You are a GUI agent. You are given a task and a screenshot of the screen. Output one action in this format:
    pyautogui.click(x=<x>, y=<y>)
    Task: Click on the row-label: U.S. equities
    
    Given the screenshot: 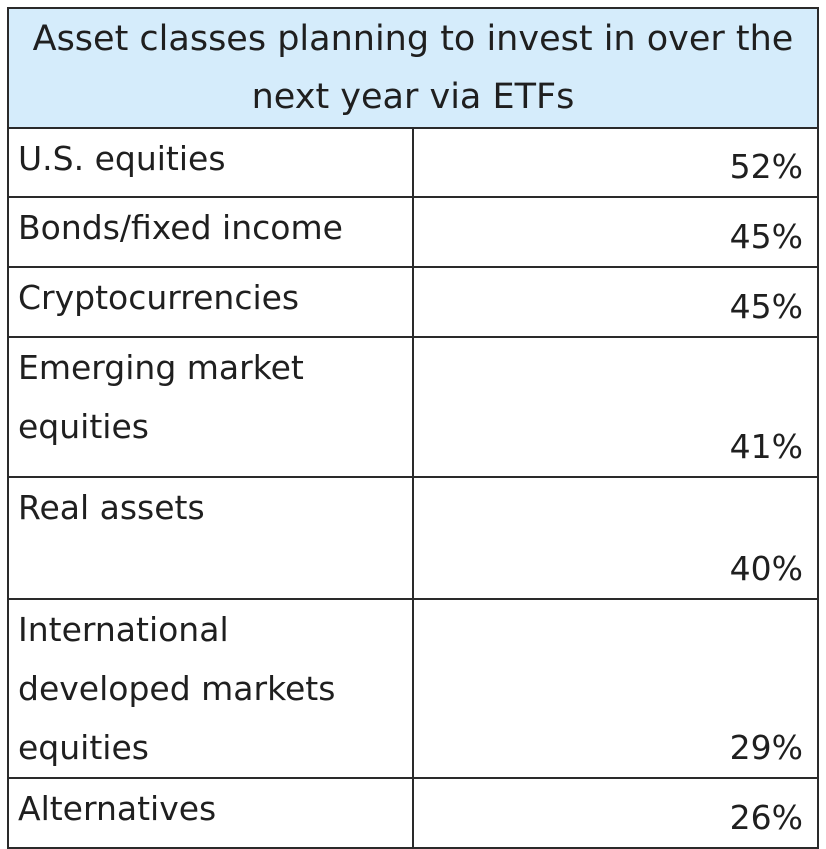 What is the action you would take?
    pyautogui.click(x=210, y=162)
    